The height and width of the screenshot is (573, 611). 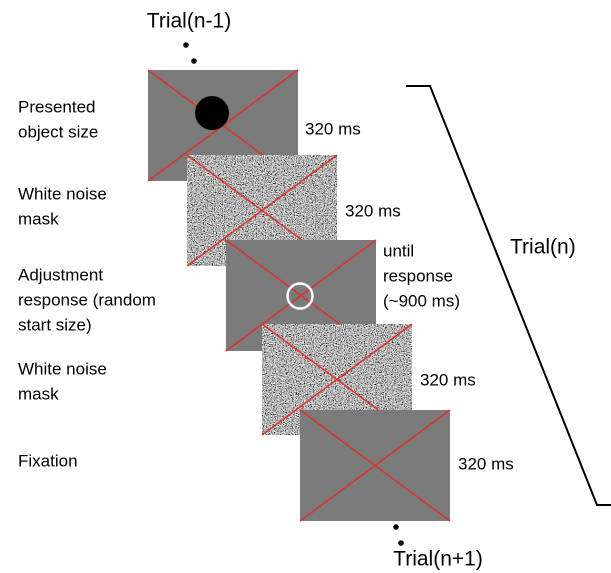 What do you see at coordinates (57, 106) in the screenshot?
I see `frame-label: Presented` at bounding box center [57, 106].